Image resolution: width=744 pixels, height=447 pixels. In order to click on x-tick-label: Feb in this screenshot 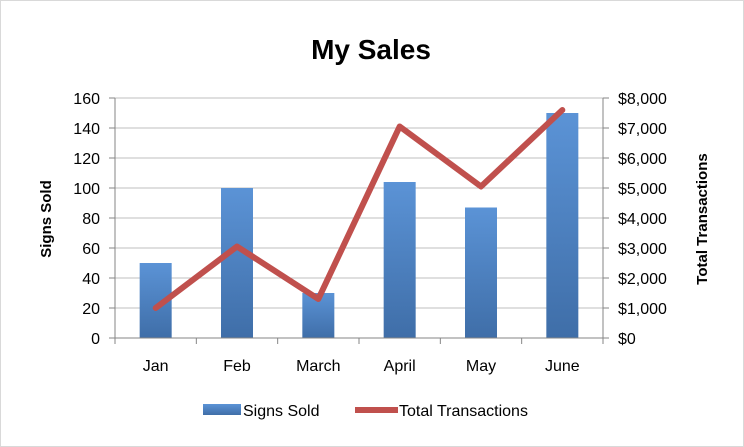, I will do `click(237, 366)`.